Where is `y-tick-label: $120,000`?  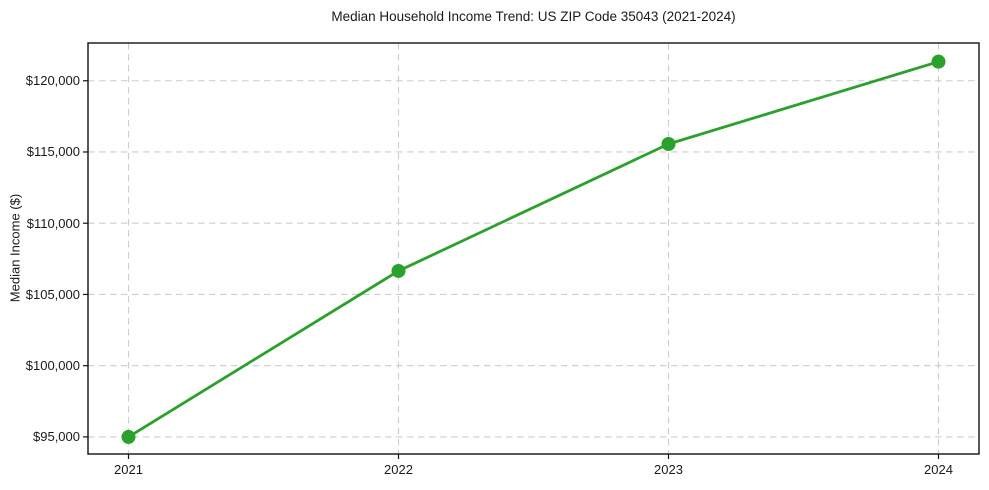
y-tick-label: $120,000 is located at coordinates (52, 81).